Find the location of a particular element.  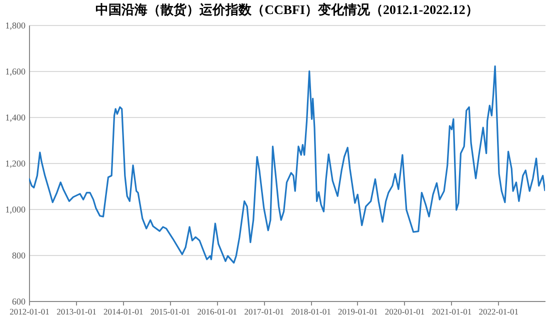

x-tick-label: 2019-01-01 is located at coordinates (358, 311).